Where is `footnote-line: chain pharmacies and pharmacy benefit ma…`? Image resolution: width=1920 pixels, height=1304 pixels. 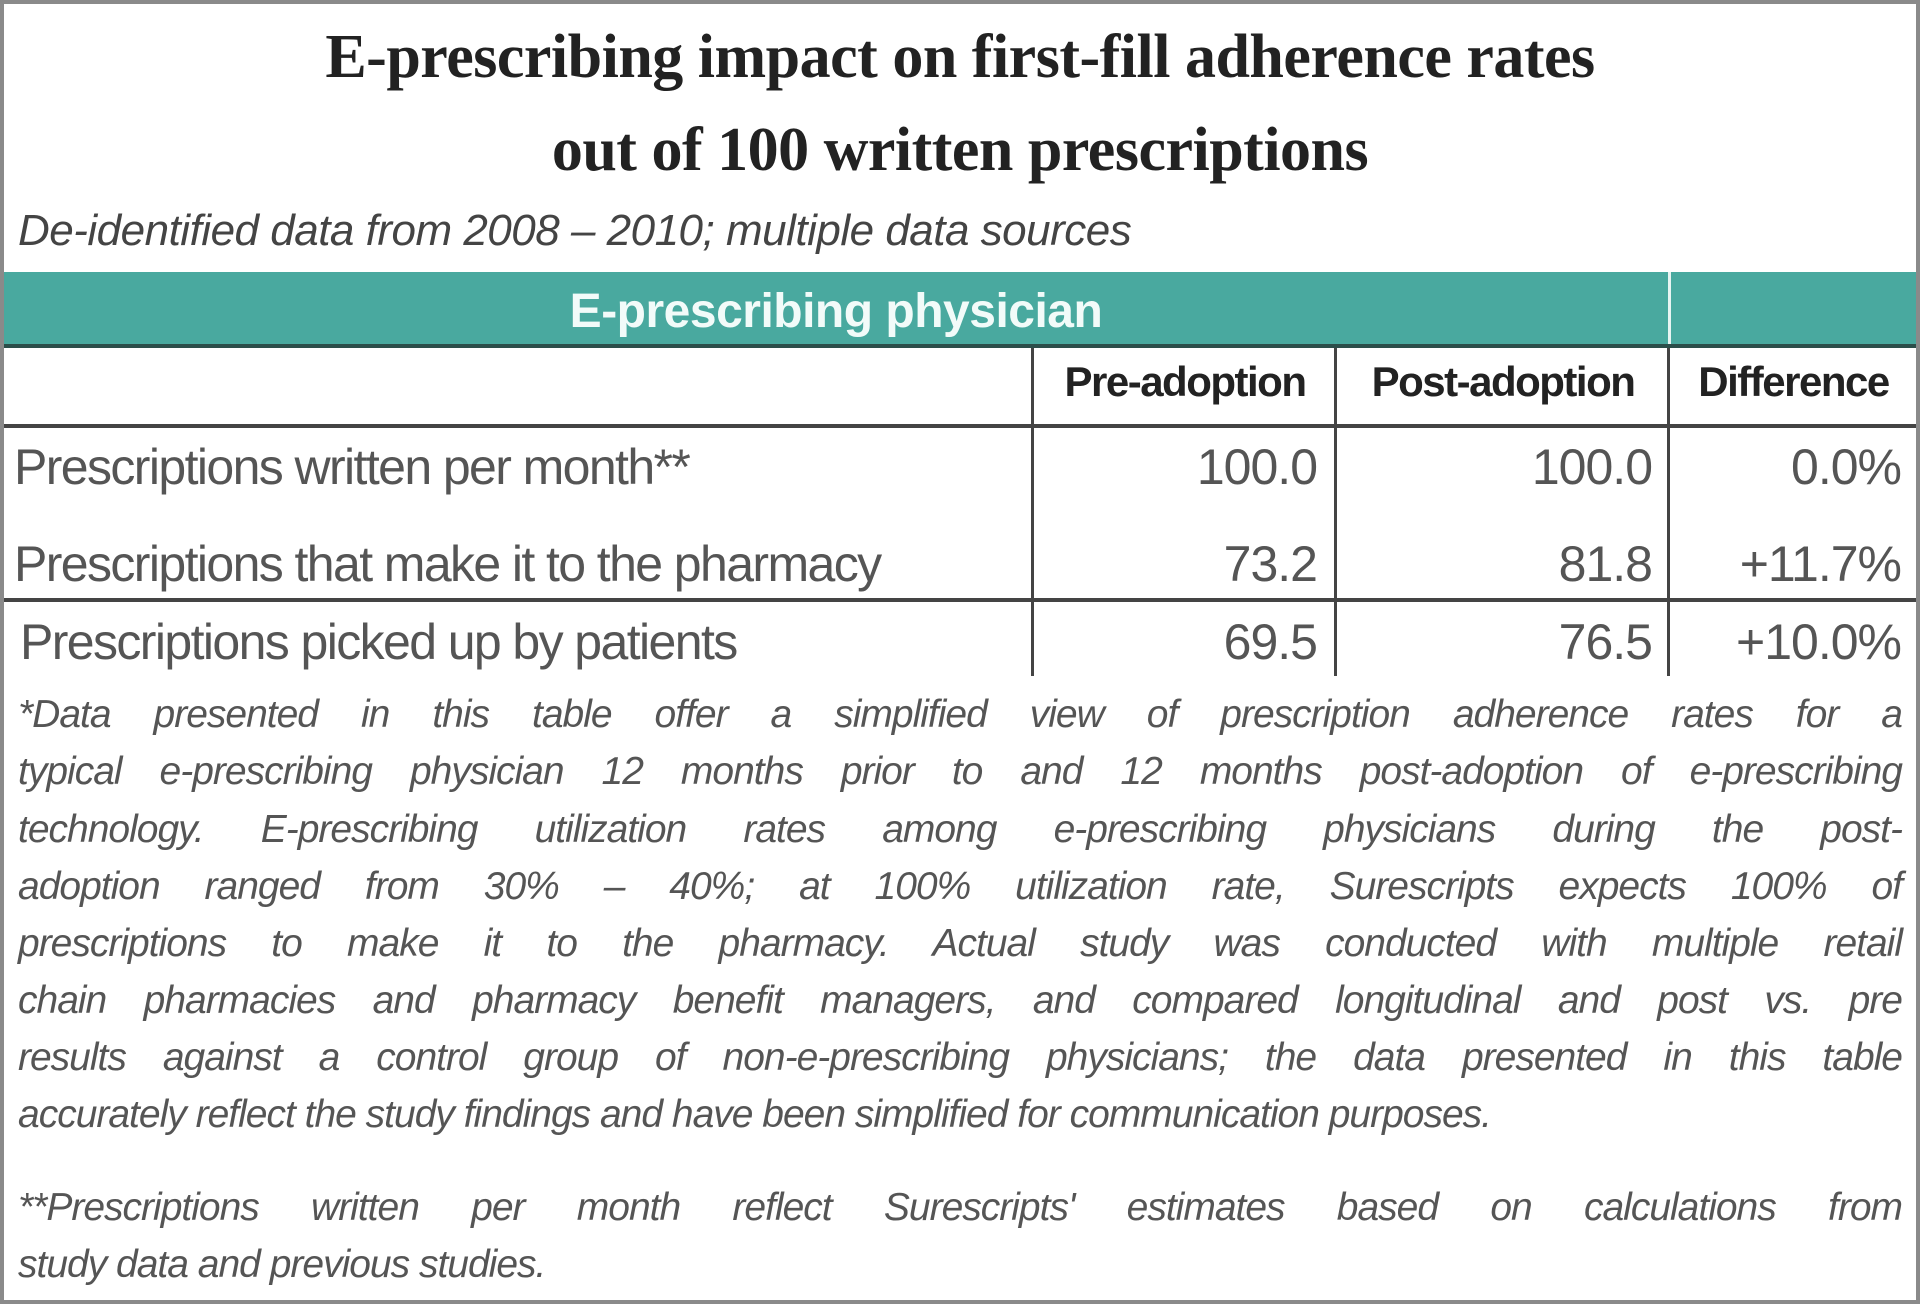 footnote-line: chain pharmacies and pharmacy benefit ma… is located at coordinates (960, 1000).